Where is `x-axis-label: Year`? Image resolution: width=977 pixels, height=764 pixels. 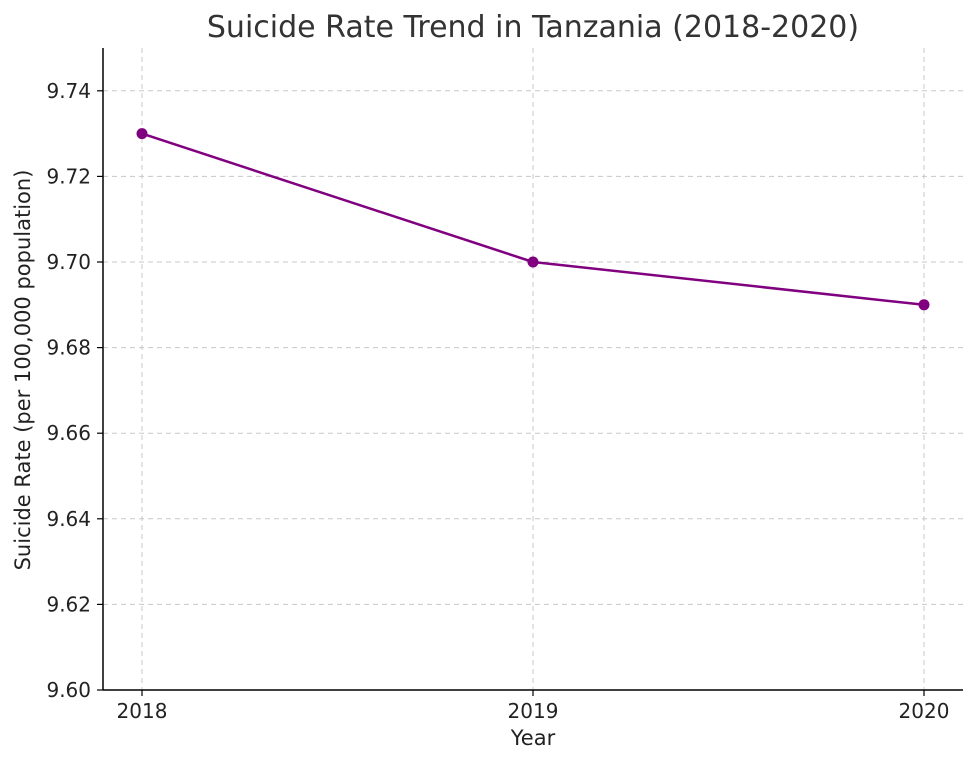 x-axis-label: Year is located at coordinates (533, 738).